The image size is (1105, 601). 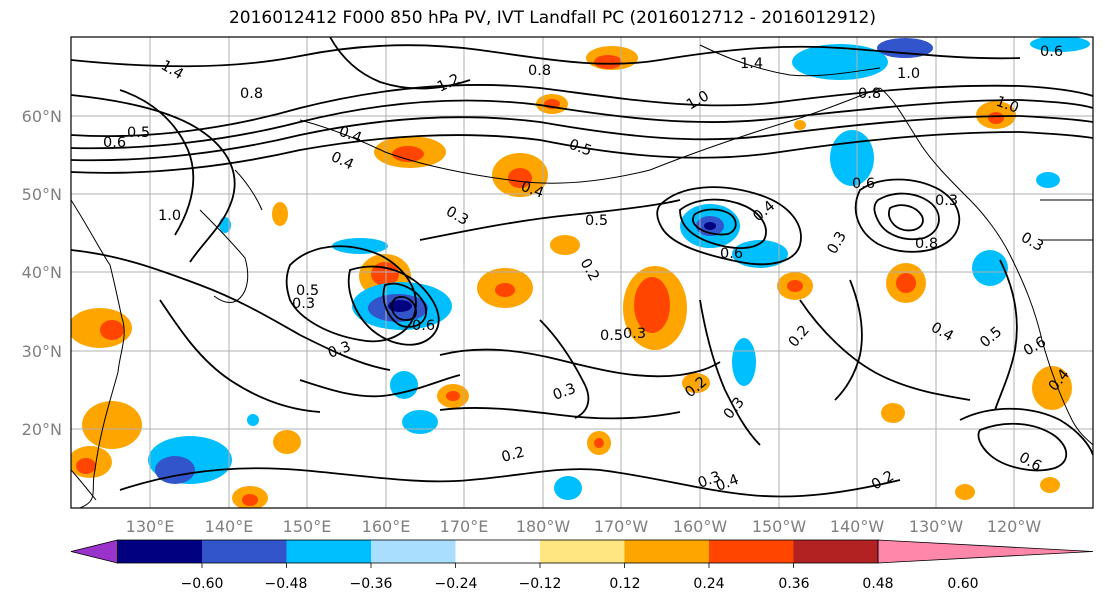 I want to click on colorbar-tick-label: 0.48, so click(x=877, y=584).